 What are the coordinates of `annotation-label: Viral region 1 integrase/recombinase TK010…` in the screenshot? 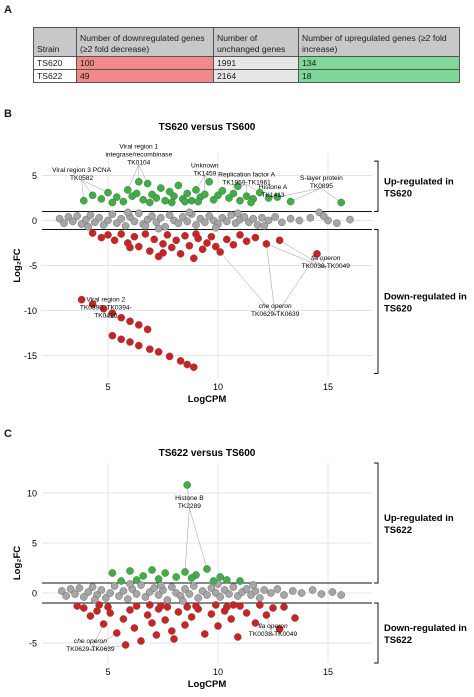 It's located at (138, 155).